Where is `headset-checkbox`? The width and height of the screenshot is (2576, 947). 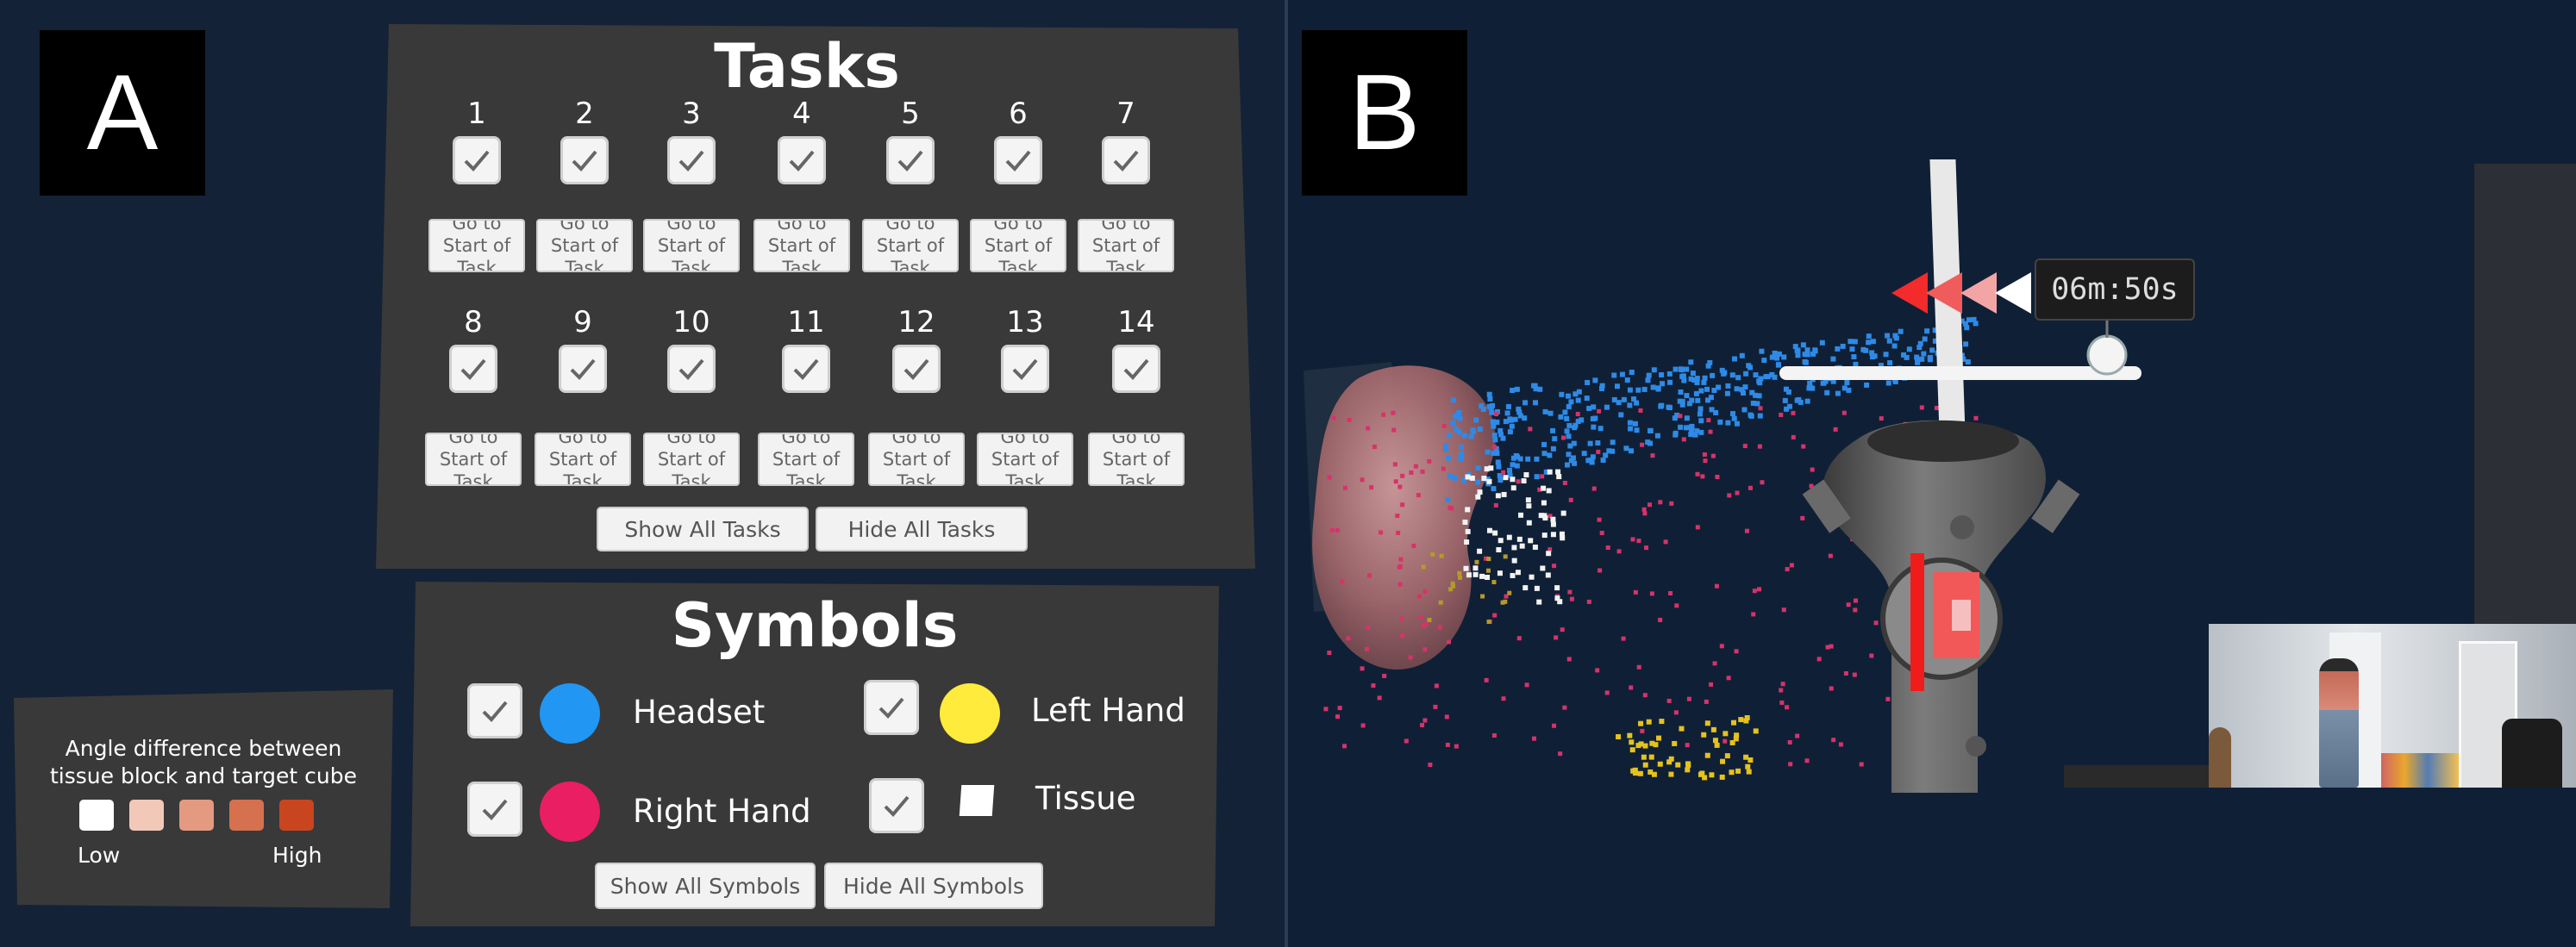
headset-checkbox is located at coordinates (494, 711).